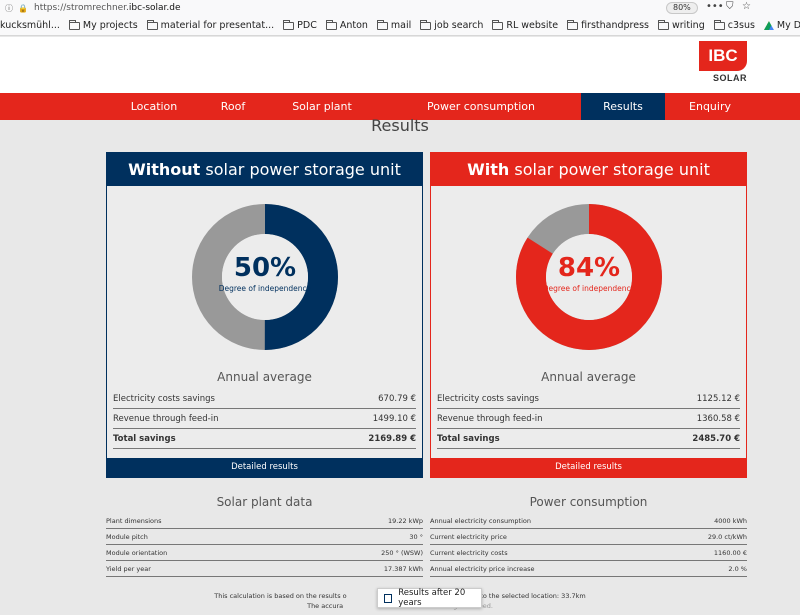 This screenshot has height=615, width=800. Describe the element at coordinates (264, 521) in the screenshot. I see `table-row: Plant dimensions 19.22 kWp` at that location.